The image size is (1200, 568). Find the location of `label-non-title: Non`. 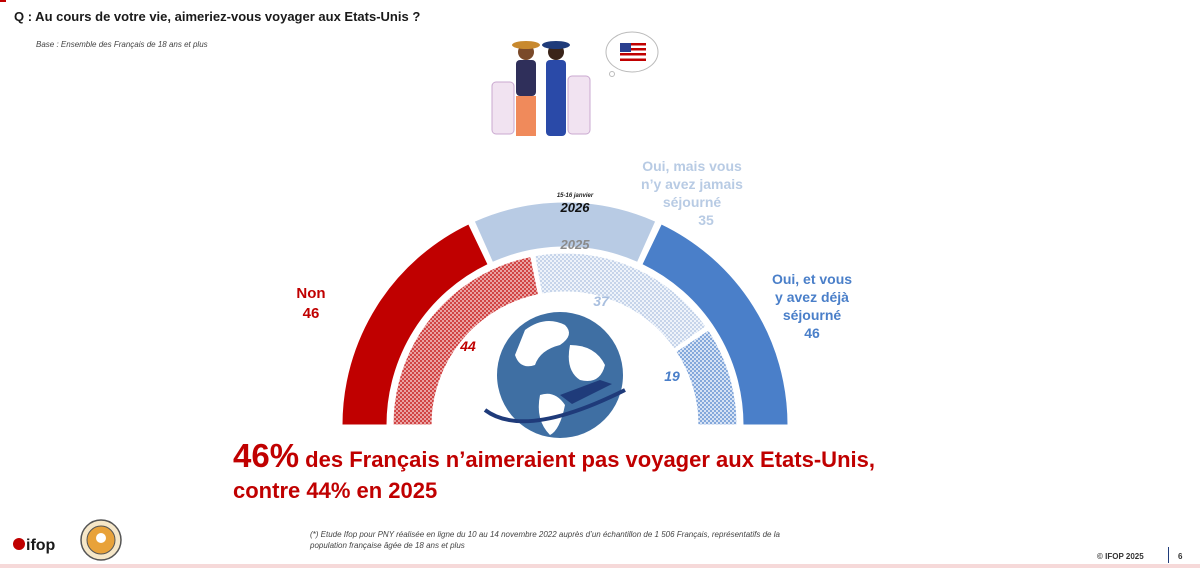

label-non-title: Non is located at coordinates (310, 293).